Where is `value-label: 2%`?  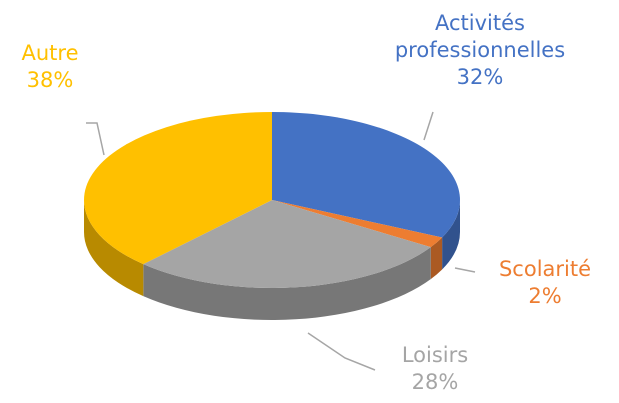
value-label: 2% is located at coordinates (545, 296).